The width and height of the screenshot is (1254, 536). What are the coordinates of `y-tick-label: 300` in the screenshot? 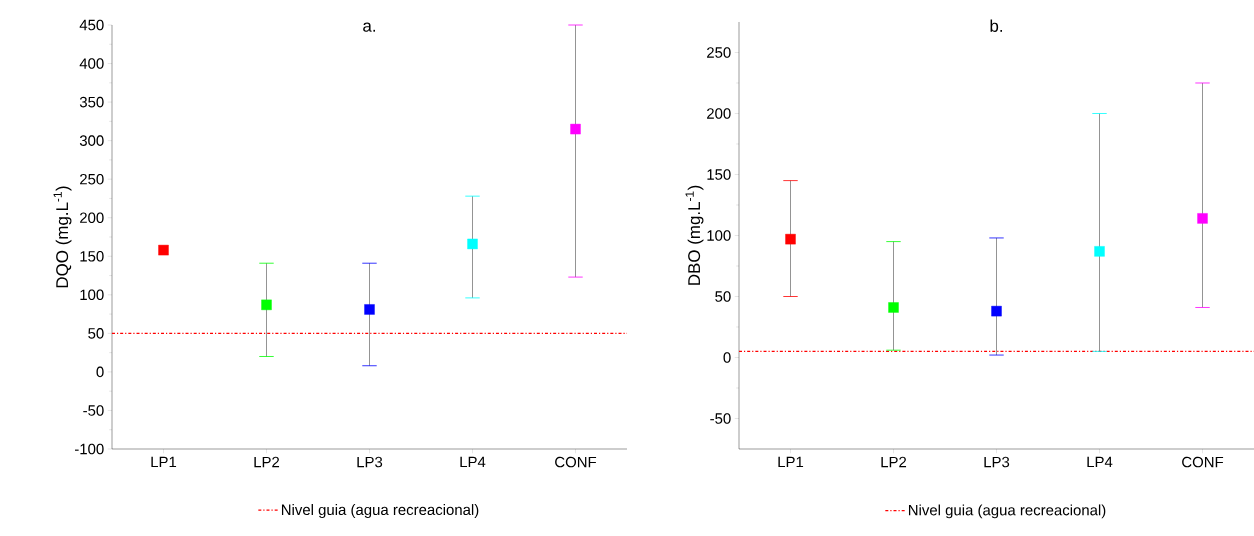 It's located at (91, 140).